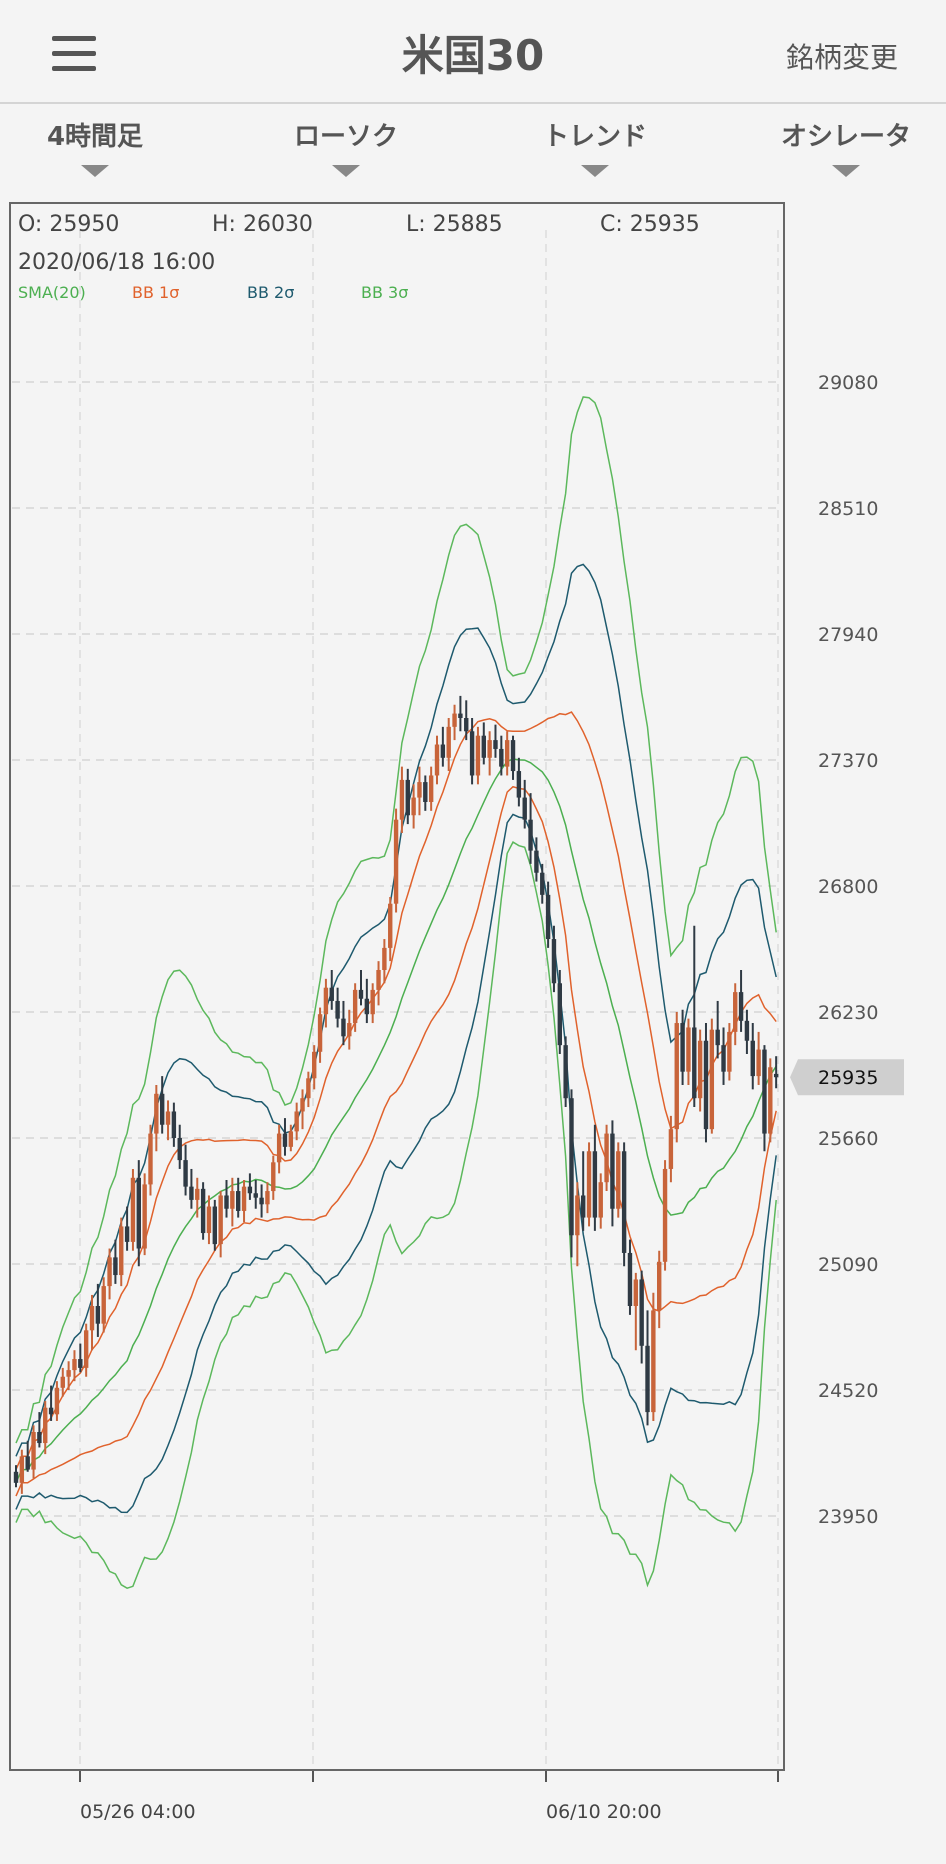  I want to click on timeframe-dropdown: 4時間足, so click(97, 146).